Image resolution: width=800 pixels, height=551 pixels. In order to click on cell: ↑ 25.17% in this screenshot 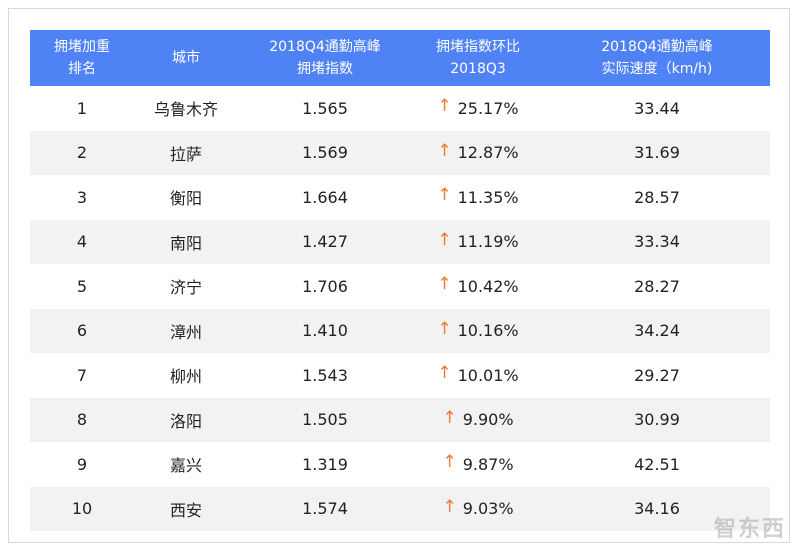, I will do `click(478, 108)`.